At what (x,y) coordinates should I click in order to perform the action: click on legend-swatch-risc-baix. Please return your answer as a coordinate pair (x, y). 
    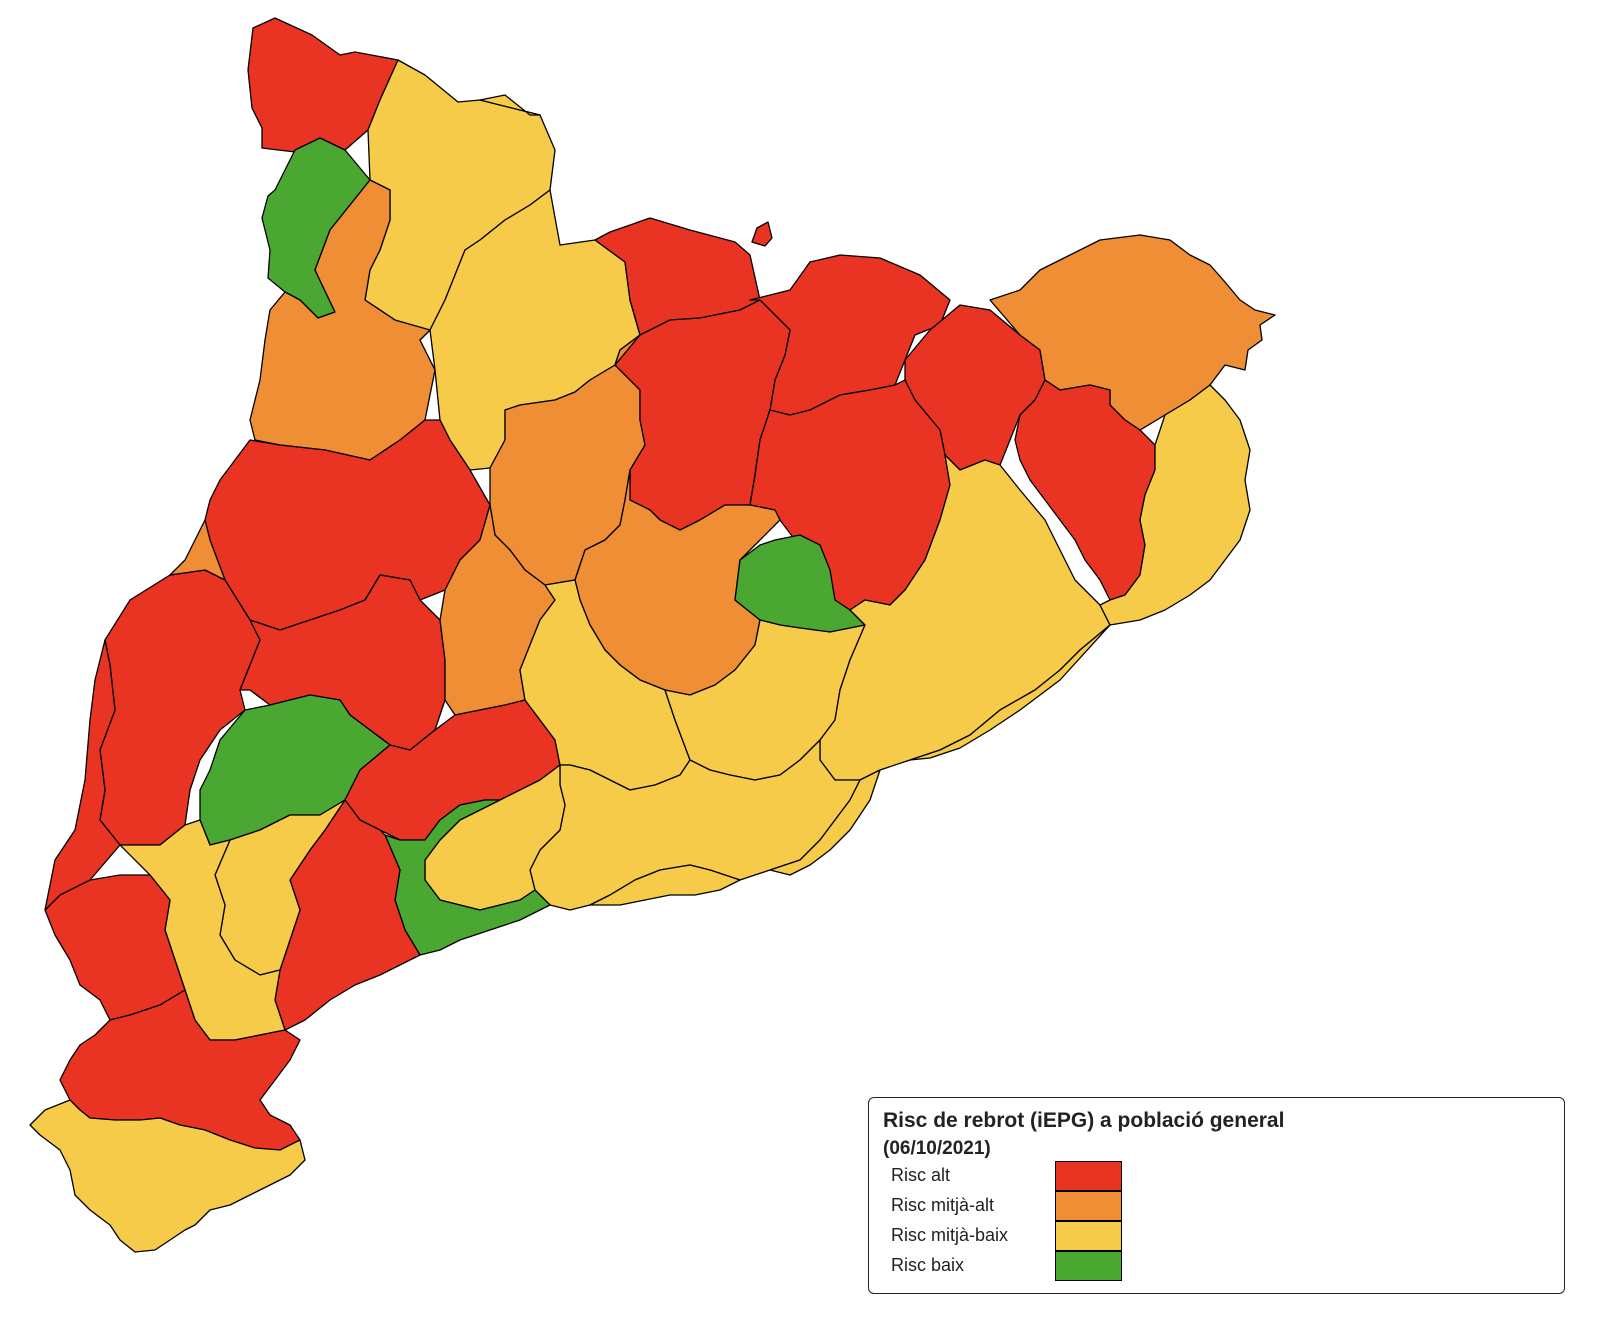
    Looking at the image, I should click on (1088, 1266).